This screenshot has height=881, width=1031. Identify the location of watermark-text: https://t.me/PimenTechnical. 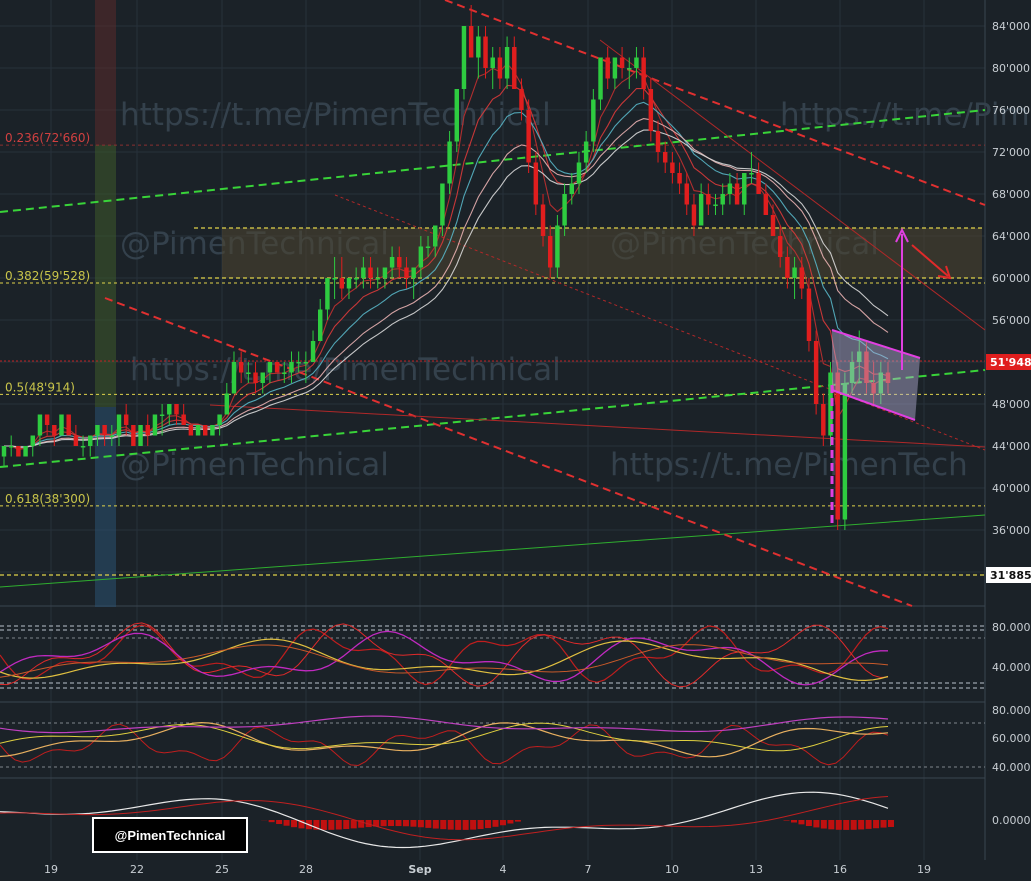
(335, 115).